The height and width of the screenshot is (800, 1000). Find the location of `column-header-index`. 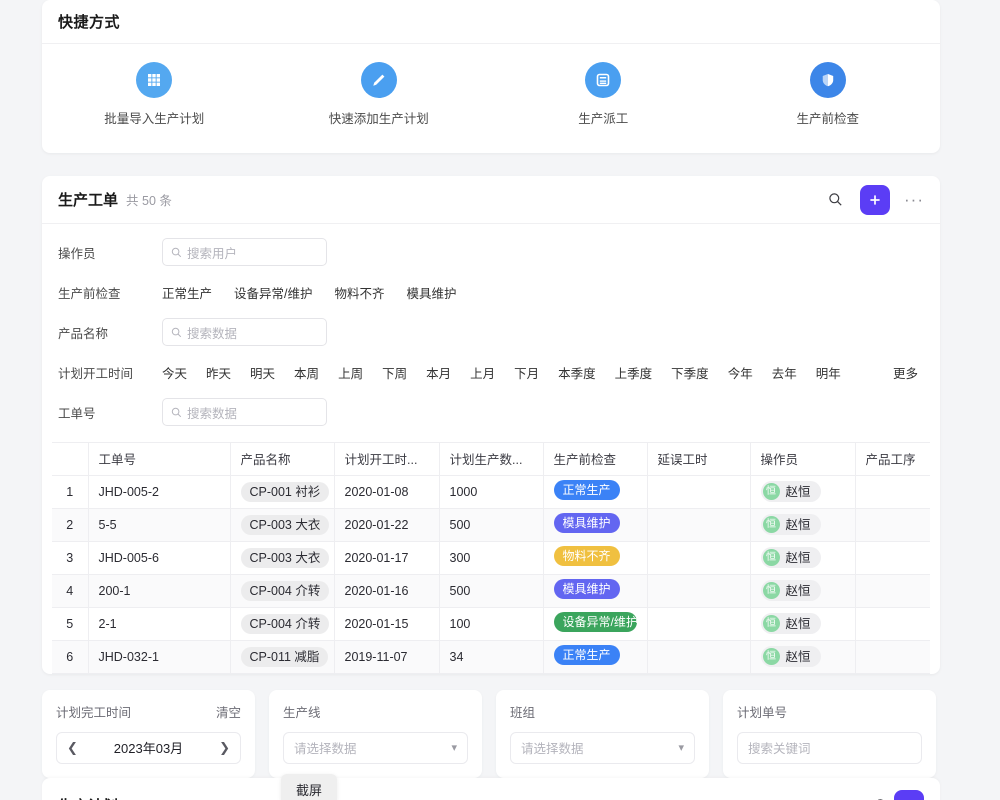

column-header-index is located at coordinates (70, 459).